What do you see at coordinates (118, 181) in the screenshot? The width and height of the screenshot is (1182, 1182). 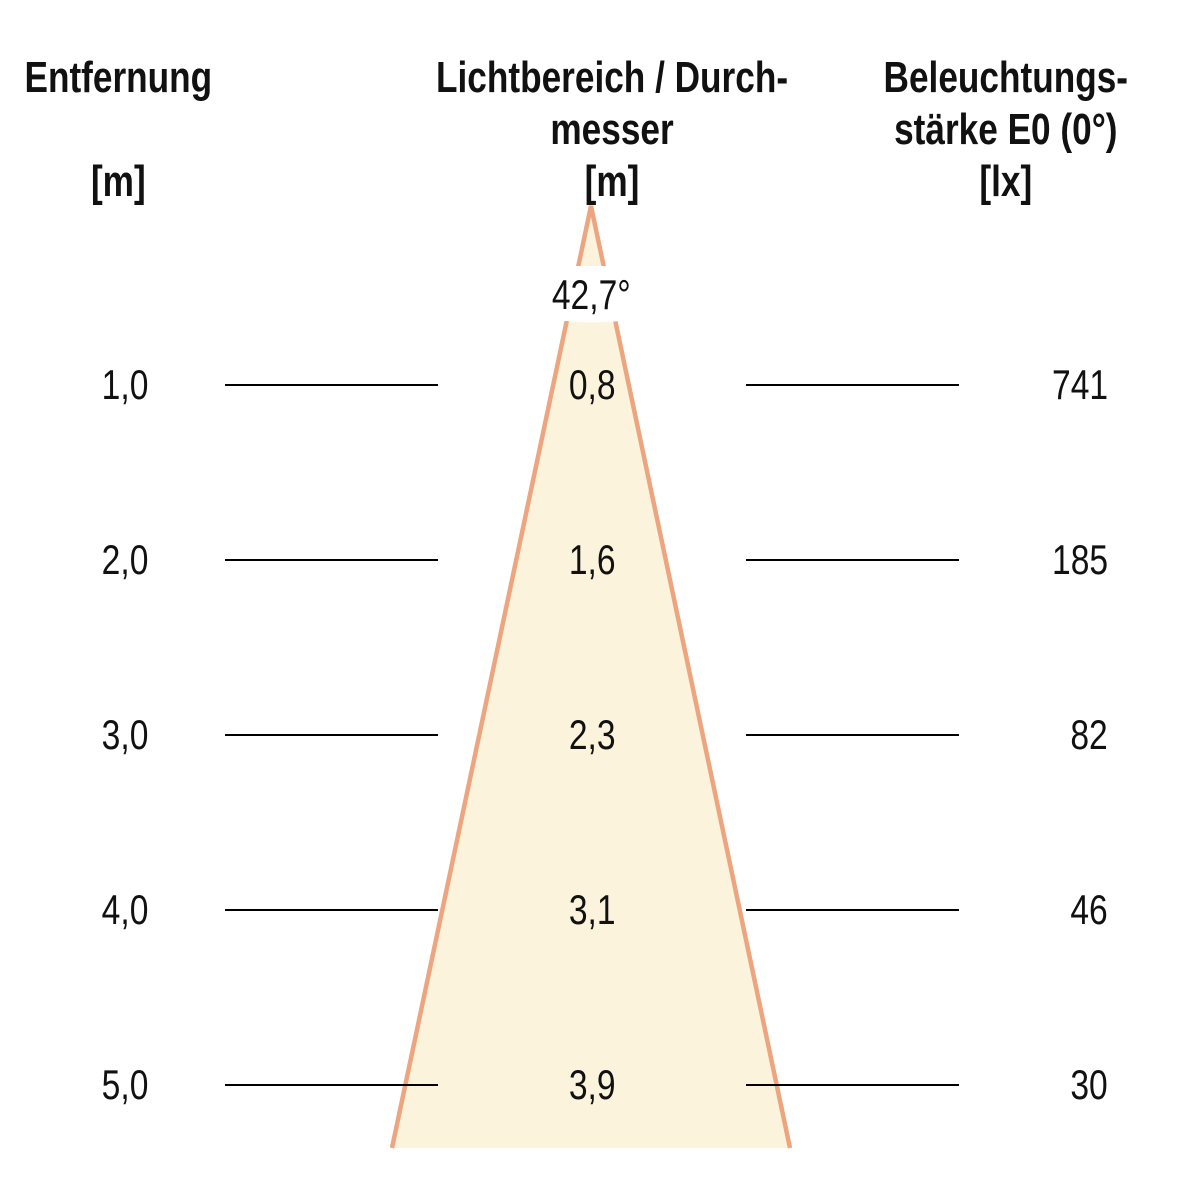 I see `distance-header-unit: [m]` at bounding box center [118, 181].